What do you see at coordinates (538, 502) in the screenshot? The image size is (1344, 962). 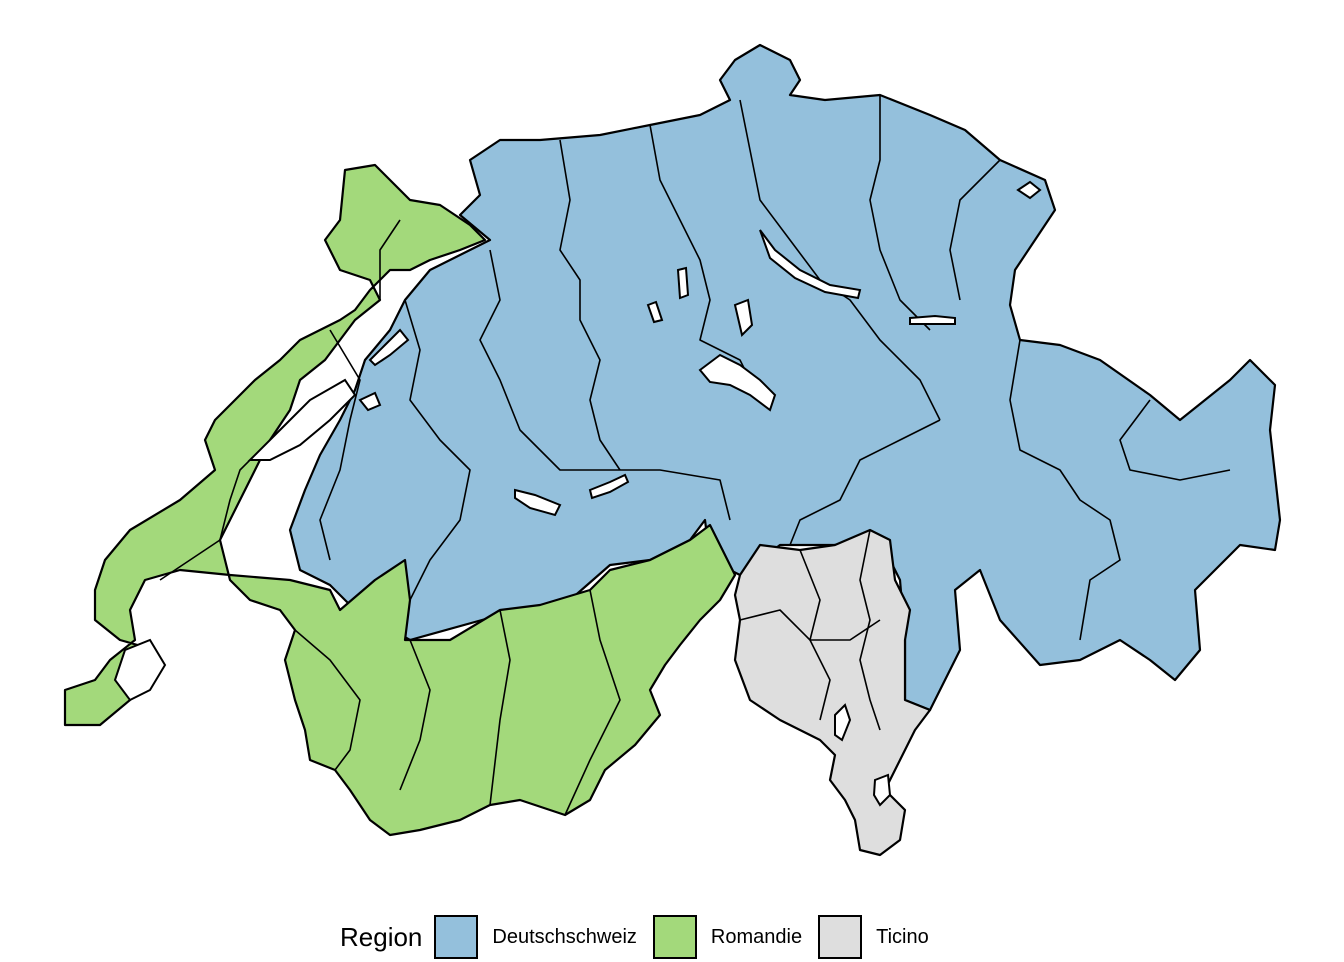 I see `lake-thun` at bounding box center [538, 502].